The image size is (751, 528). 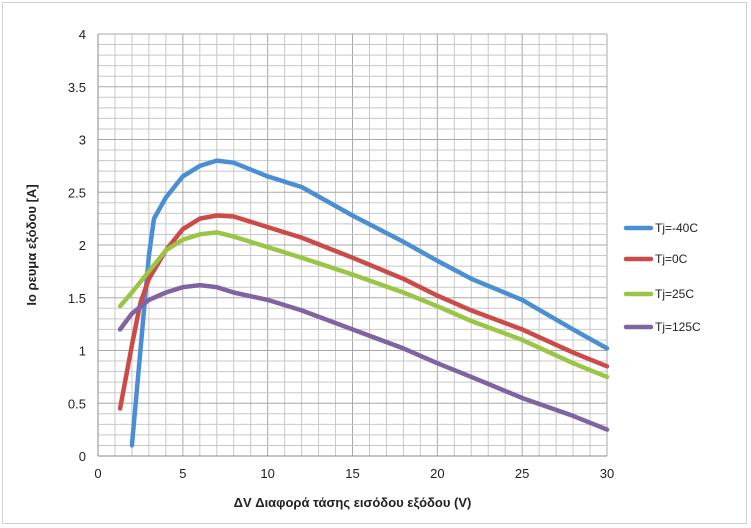 What do you see at coordinates (182, 473) in the screenshot?
I see `x-tick-label: 5` at bounding box center [182, 473].